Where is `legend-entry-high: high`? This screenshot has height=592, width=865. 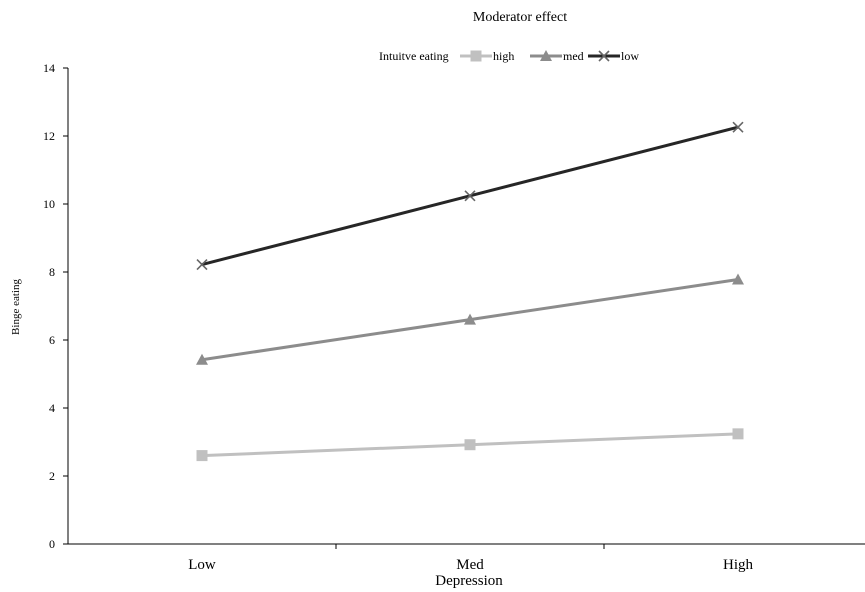
legend-entry-high: high is located at coordinates (487, 56).